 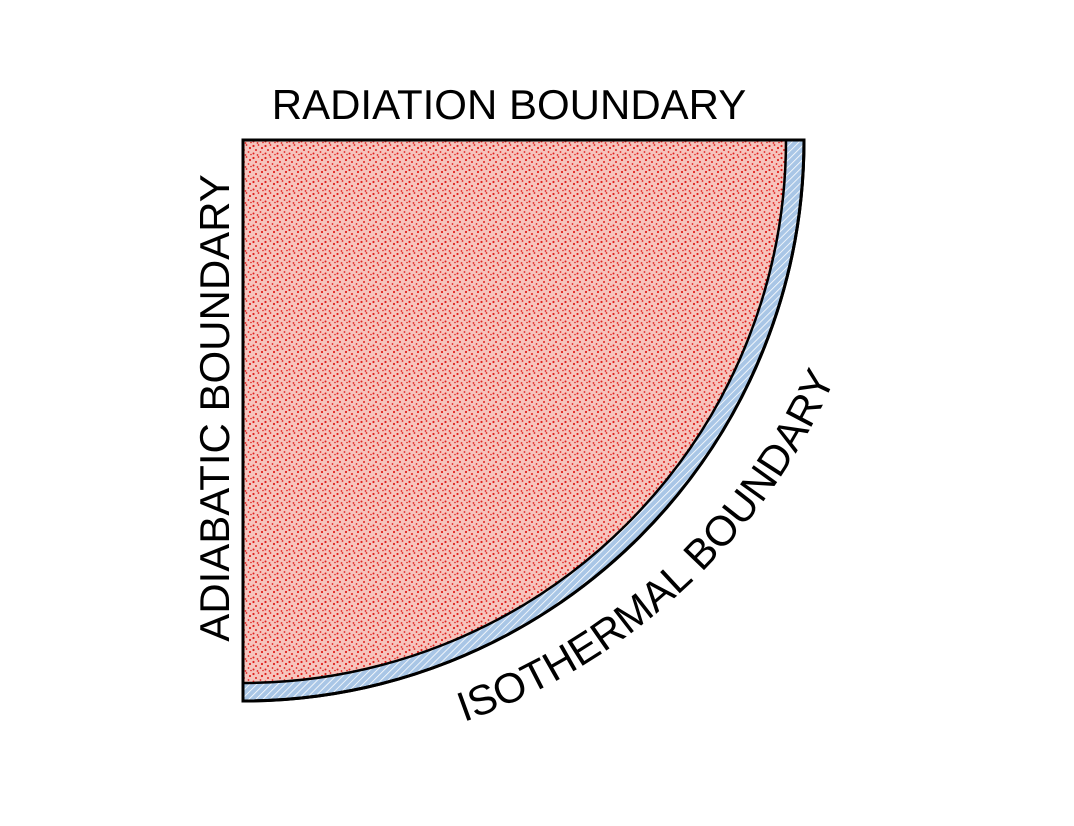 I want to click on radiation-boundary-label: RADIATION BOUNDARY, so click(x=509, y=104).